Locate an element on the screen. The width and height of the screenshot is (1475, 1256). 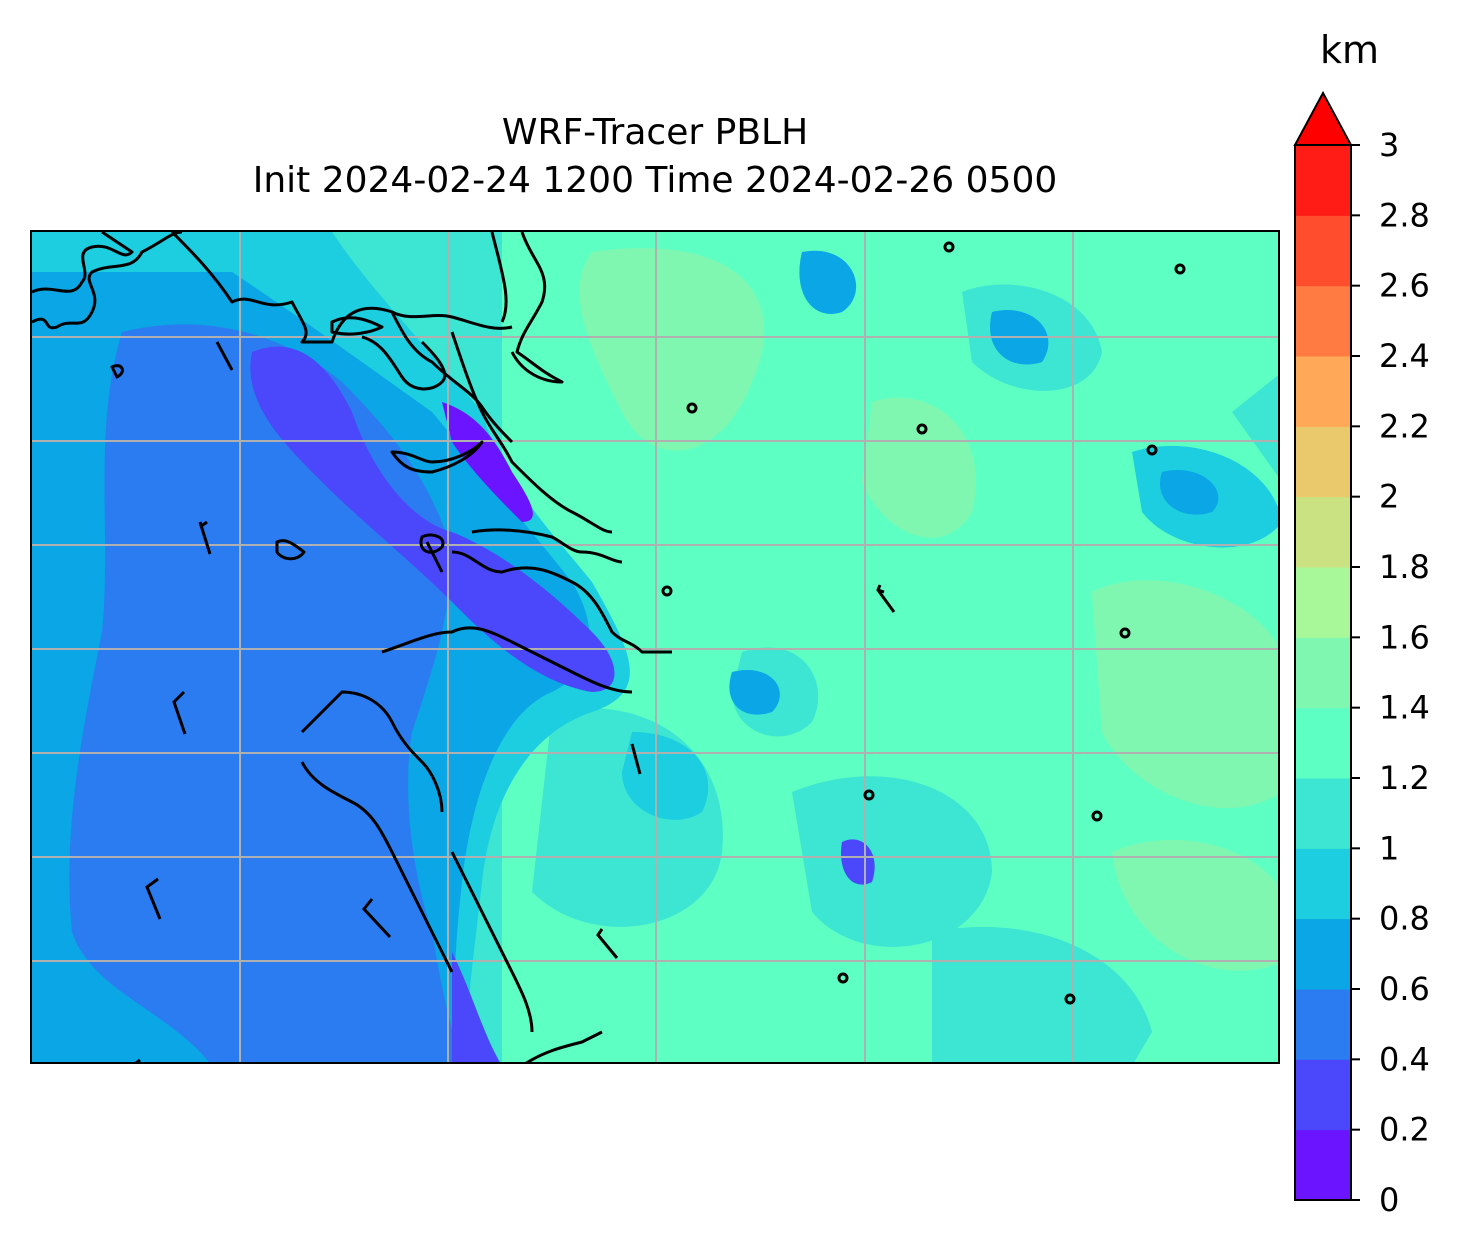
title-line-1: WRF-Tracer PBLH is located at coordinates (655, 132).